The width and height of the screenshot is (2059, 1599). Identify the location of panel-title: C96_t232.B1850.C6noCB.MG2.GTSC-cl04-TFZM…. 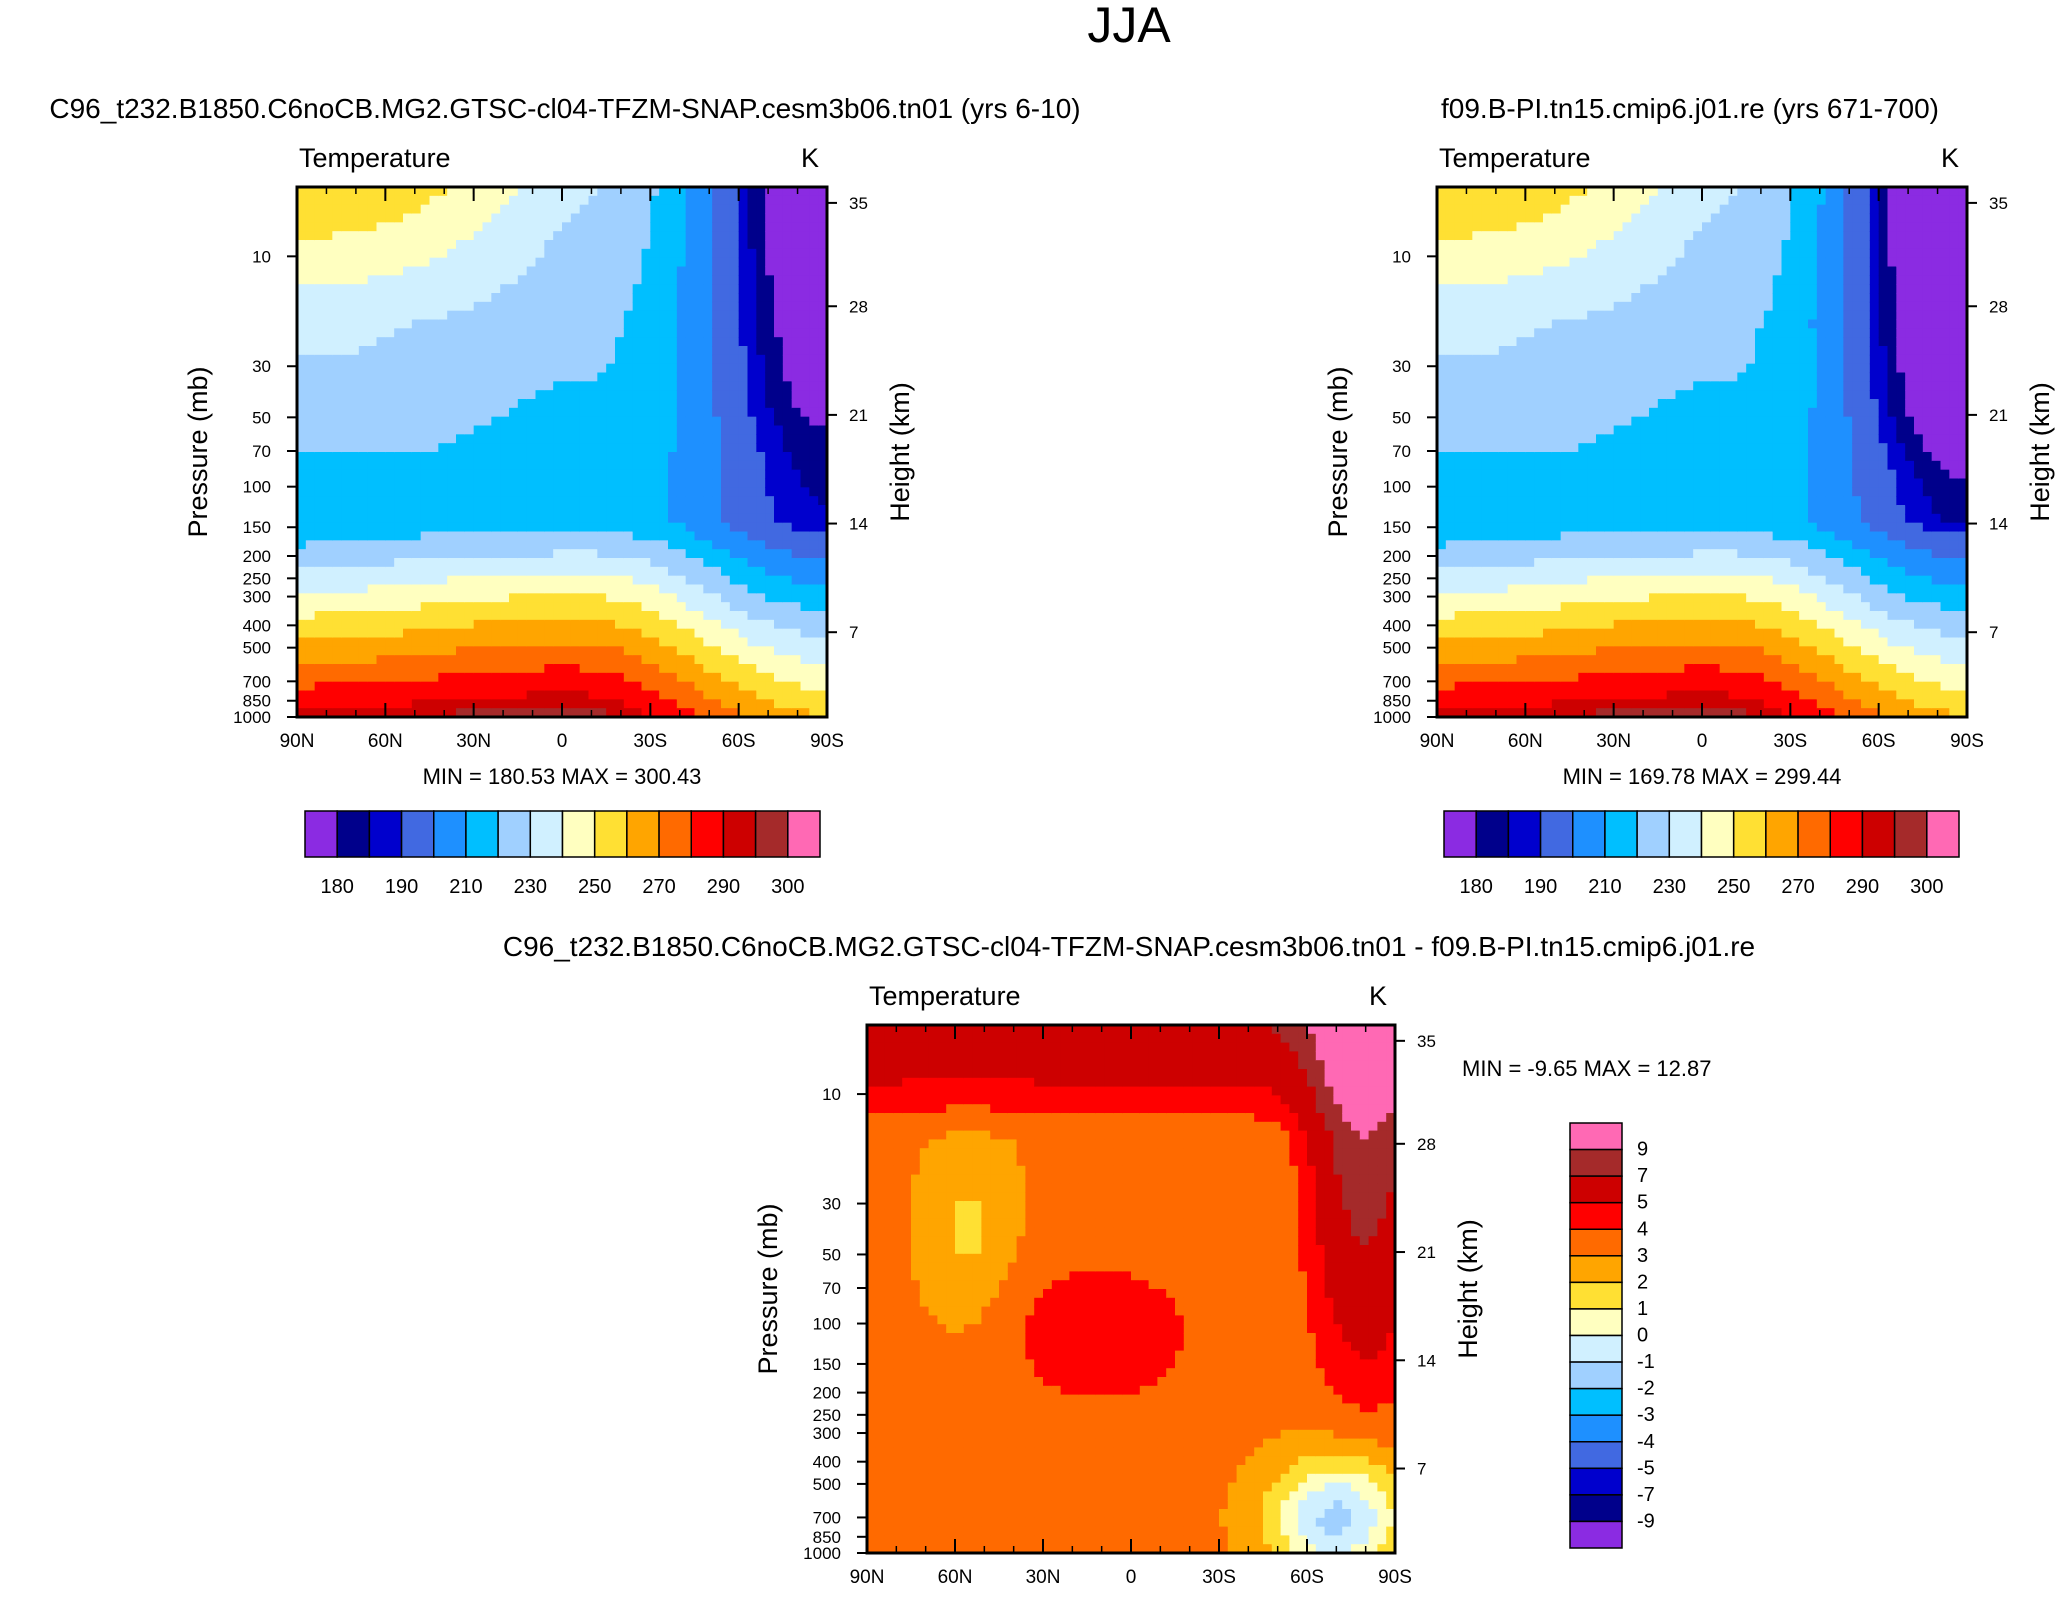
(564, 108).